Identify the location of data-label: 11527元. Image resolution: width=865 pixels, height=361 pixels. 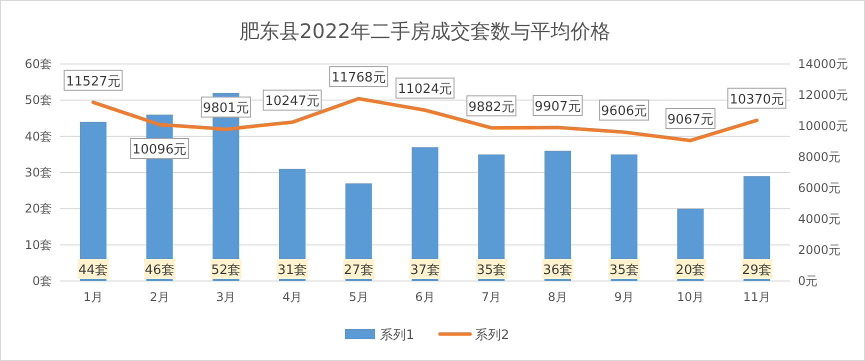
(93, 82).